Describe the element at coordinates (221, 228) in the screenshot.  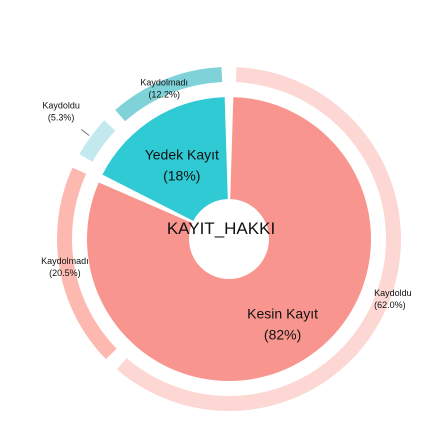
I see `center-label: KAYIT_HAKKI` at that location.